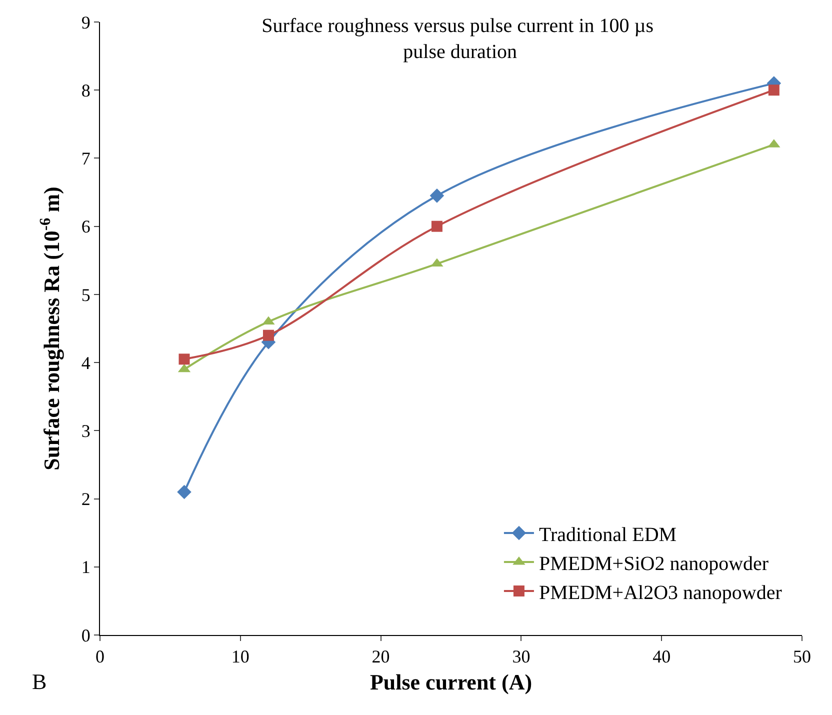  Describe the element at coordinates (458, 39) in the screenshot. I see `chart-title: Surface roughness versus pulse current in 100 µs pulse duration` at that location.